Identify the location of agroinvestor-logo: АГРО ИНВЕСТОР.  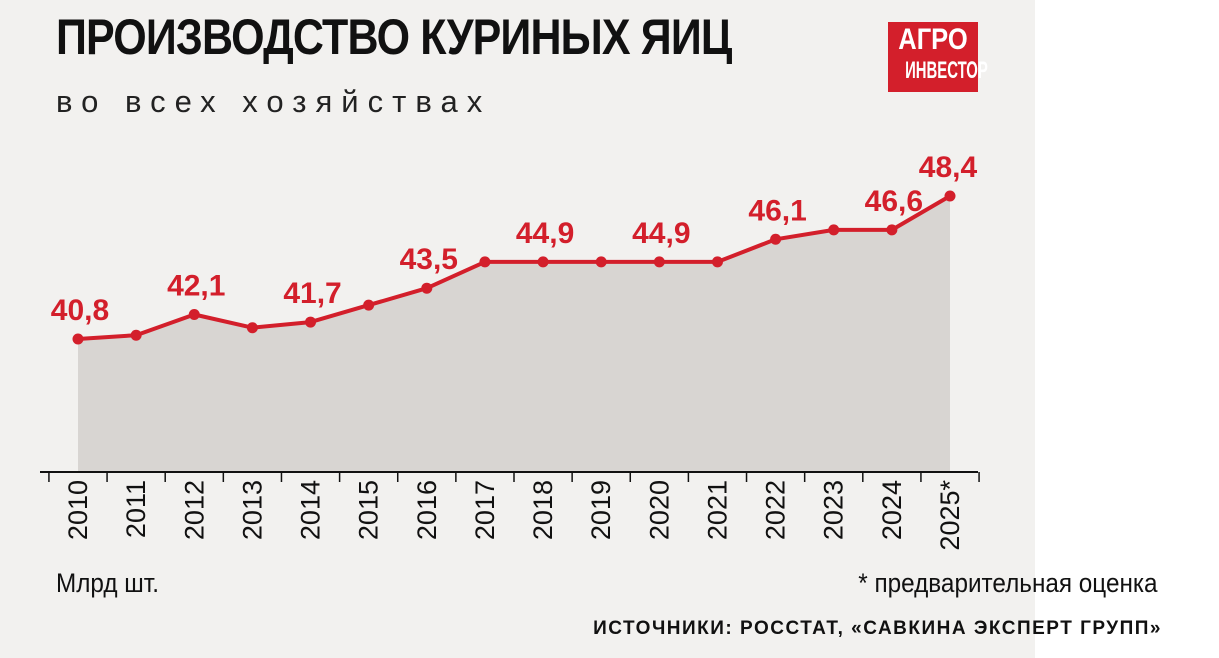
(938, 57).